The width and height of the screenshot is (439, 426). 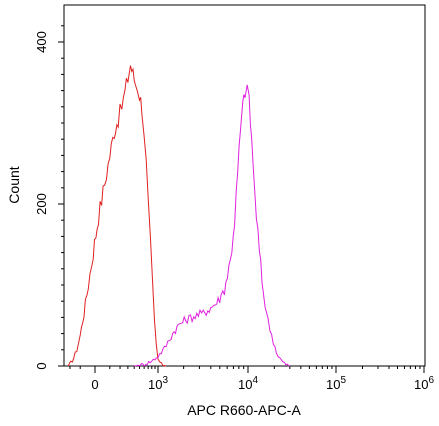 I want to click on x-axis-ticks: 0 10³ 10⁴ 10⁵ 10⁶, so click(x=251, y=379).